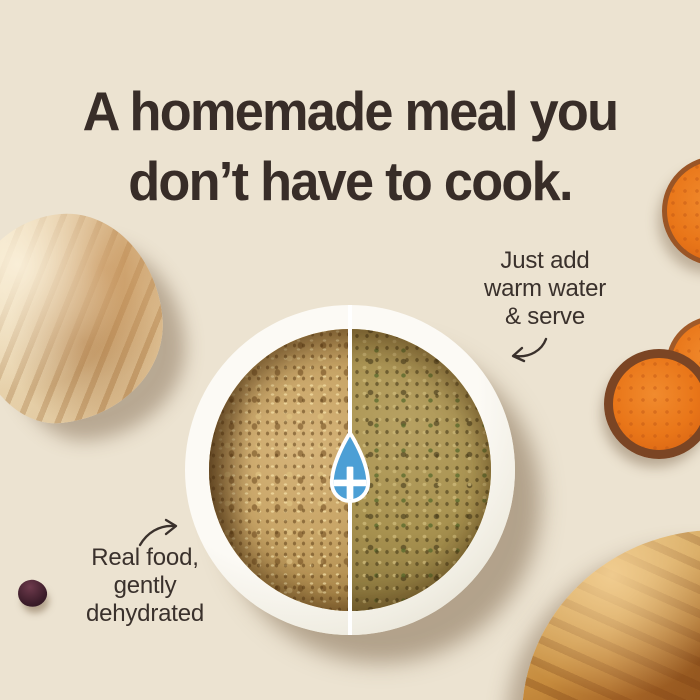 The image size is (700, 700). What do you see at coordinates (529, 350) in the screenshot?
I see `curved-arrow-down-left-icon` at bounding box center [529, 350].